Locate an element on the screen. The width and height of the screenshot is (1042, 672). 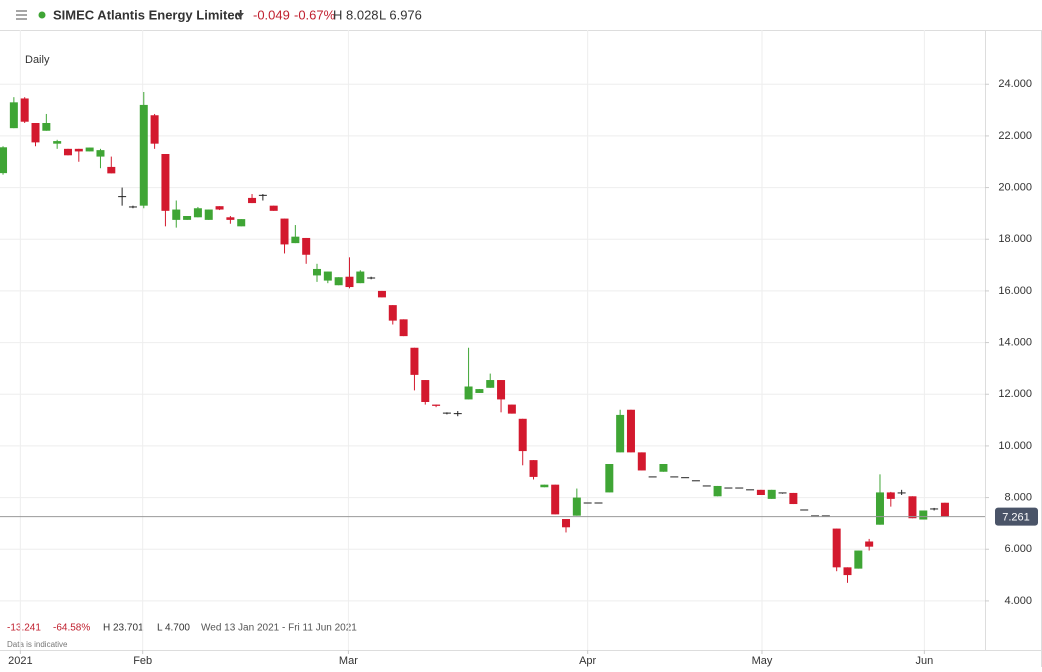
header-low: L 6.976 is located at coordinates (400, 14).